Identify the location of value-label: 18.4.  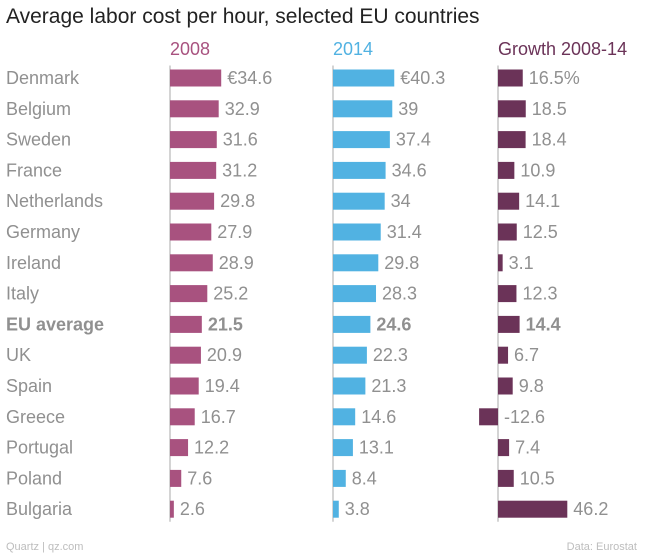
(549, 140).